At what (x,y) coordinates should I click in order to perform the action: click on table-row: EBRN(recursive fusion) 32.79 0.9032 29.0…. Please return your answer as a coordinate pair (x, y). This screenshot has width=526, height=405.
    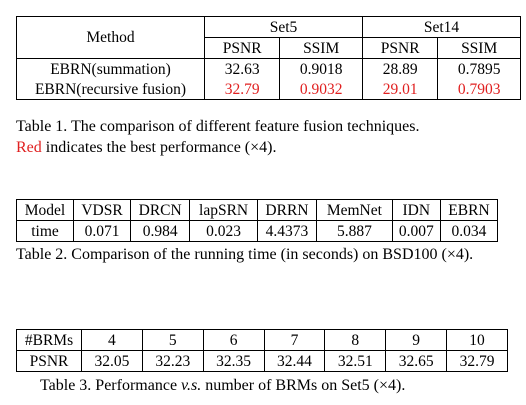
    Looking at the image, I should click on (269, 89).